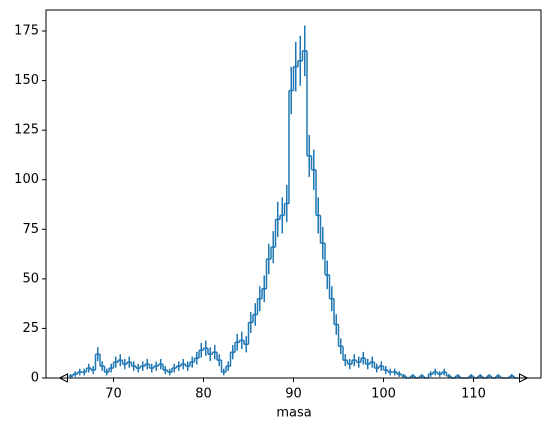  What do you see at coordinates (35, 378) in the screenshot?
I see `y-tick-label: 0` at bounding box center [35, 378].